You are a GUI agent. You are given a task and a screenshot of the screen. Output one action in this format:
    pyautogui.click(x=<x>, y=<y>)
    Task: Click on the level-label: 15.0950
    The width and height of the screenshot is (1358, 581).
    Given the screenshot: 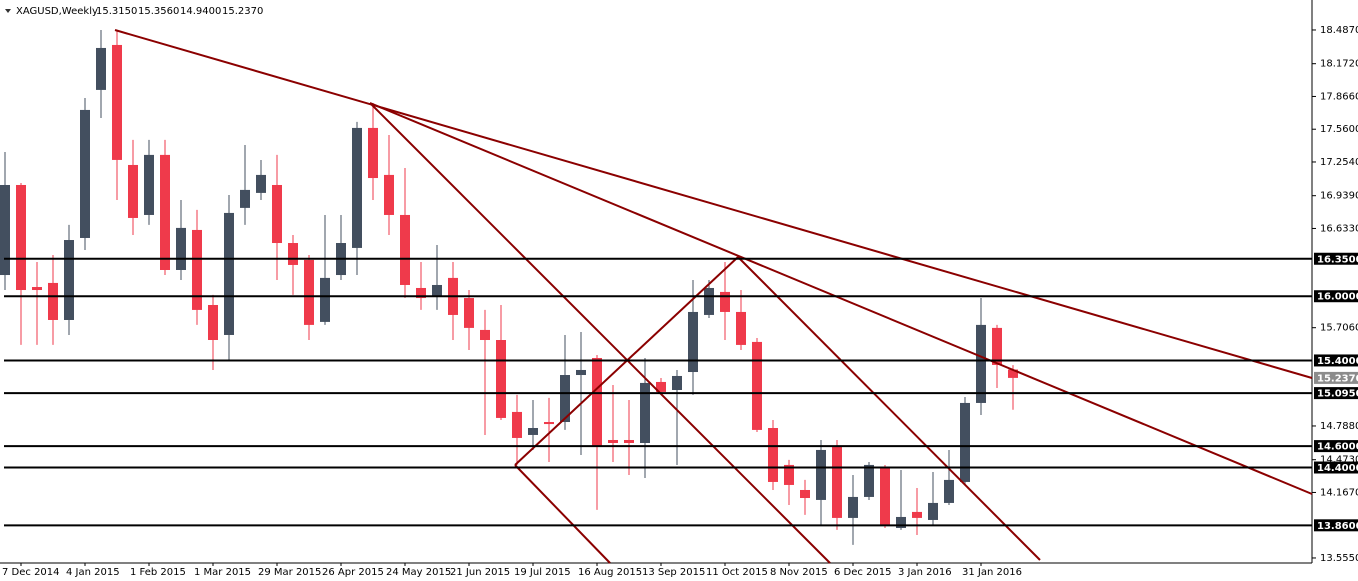 What is the action you would take?
    pyautogui.click(x=1337, y=394)
    